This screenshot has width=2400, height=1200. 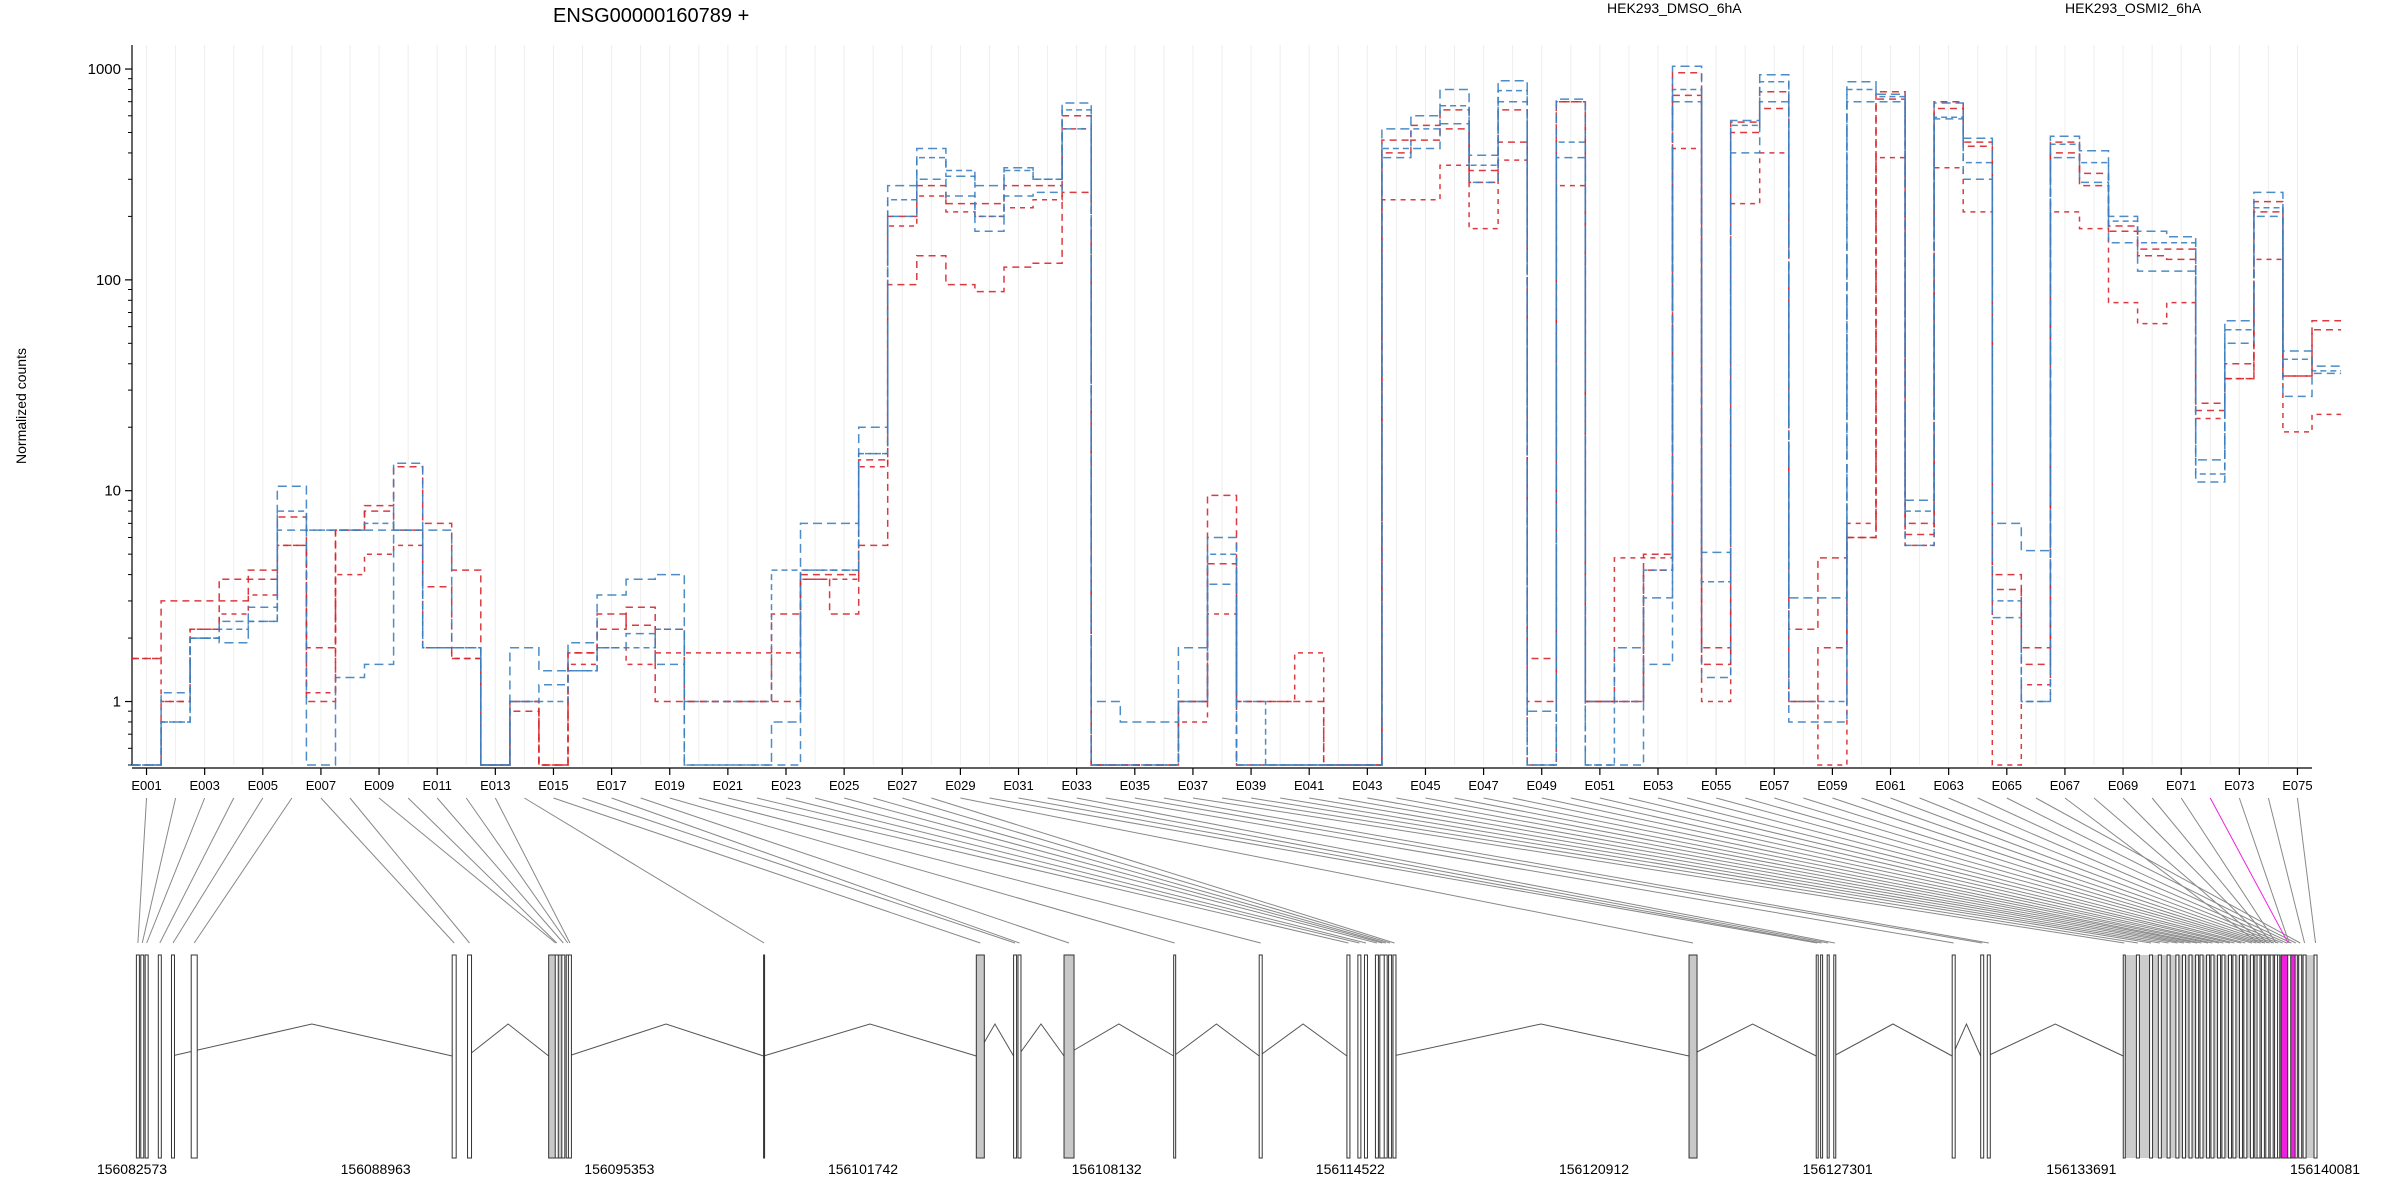 What do you see at coordinates (1309, 785) in the screenshot?
I see `x-tick-label: E041` at bounding box center [1309, 785].